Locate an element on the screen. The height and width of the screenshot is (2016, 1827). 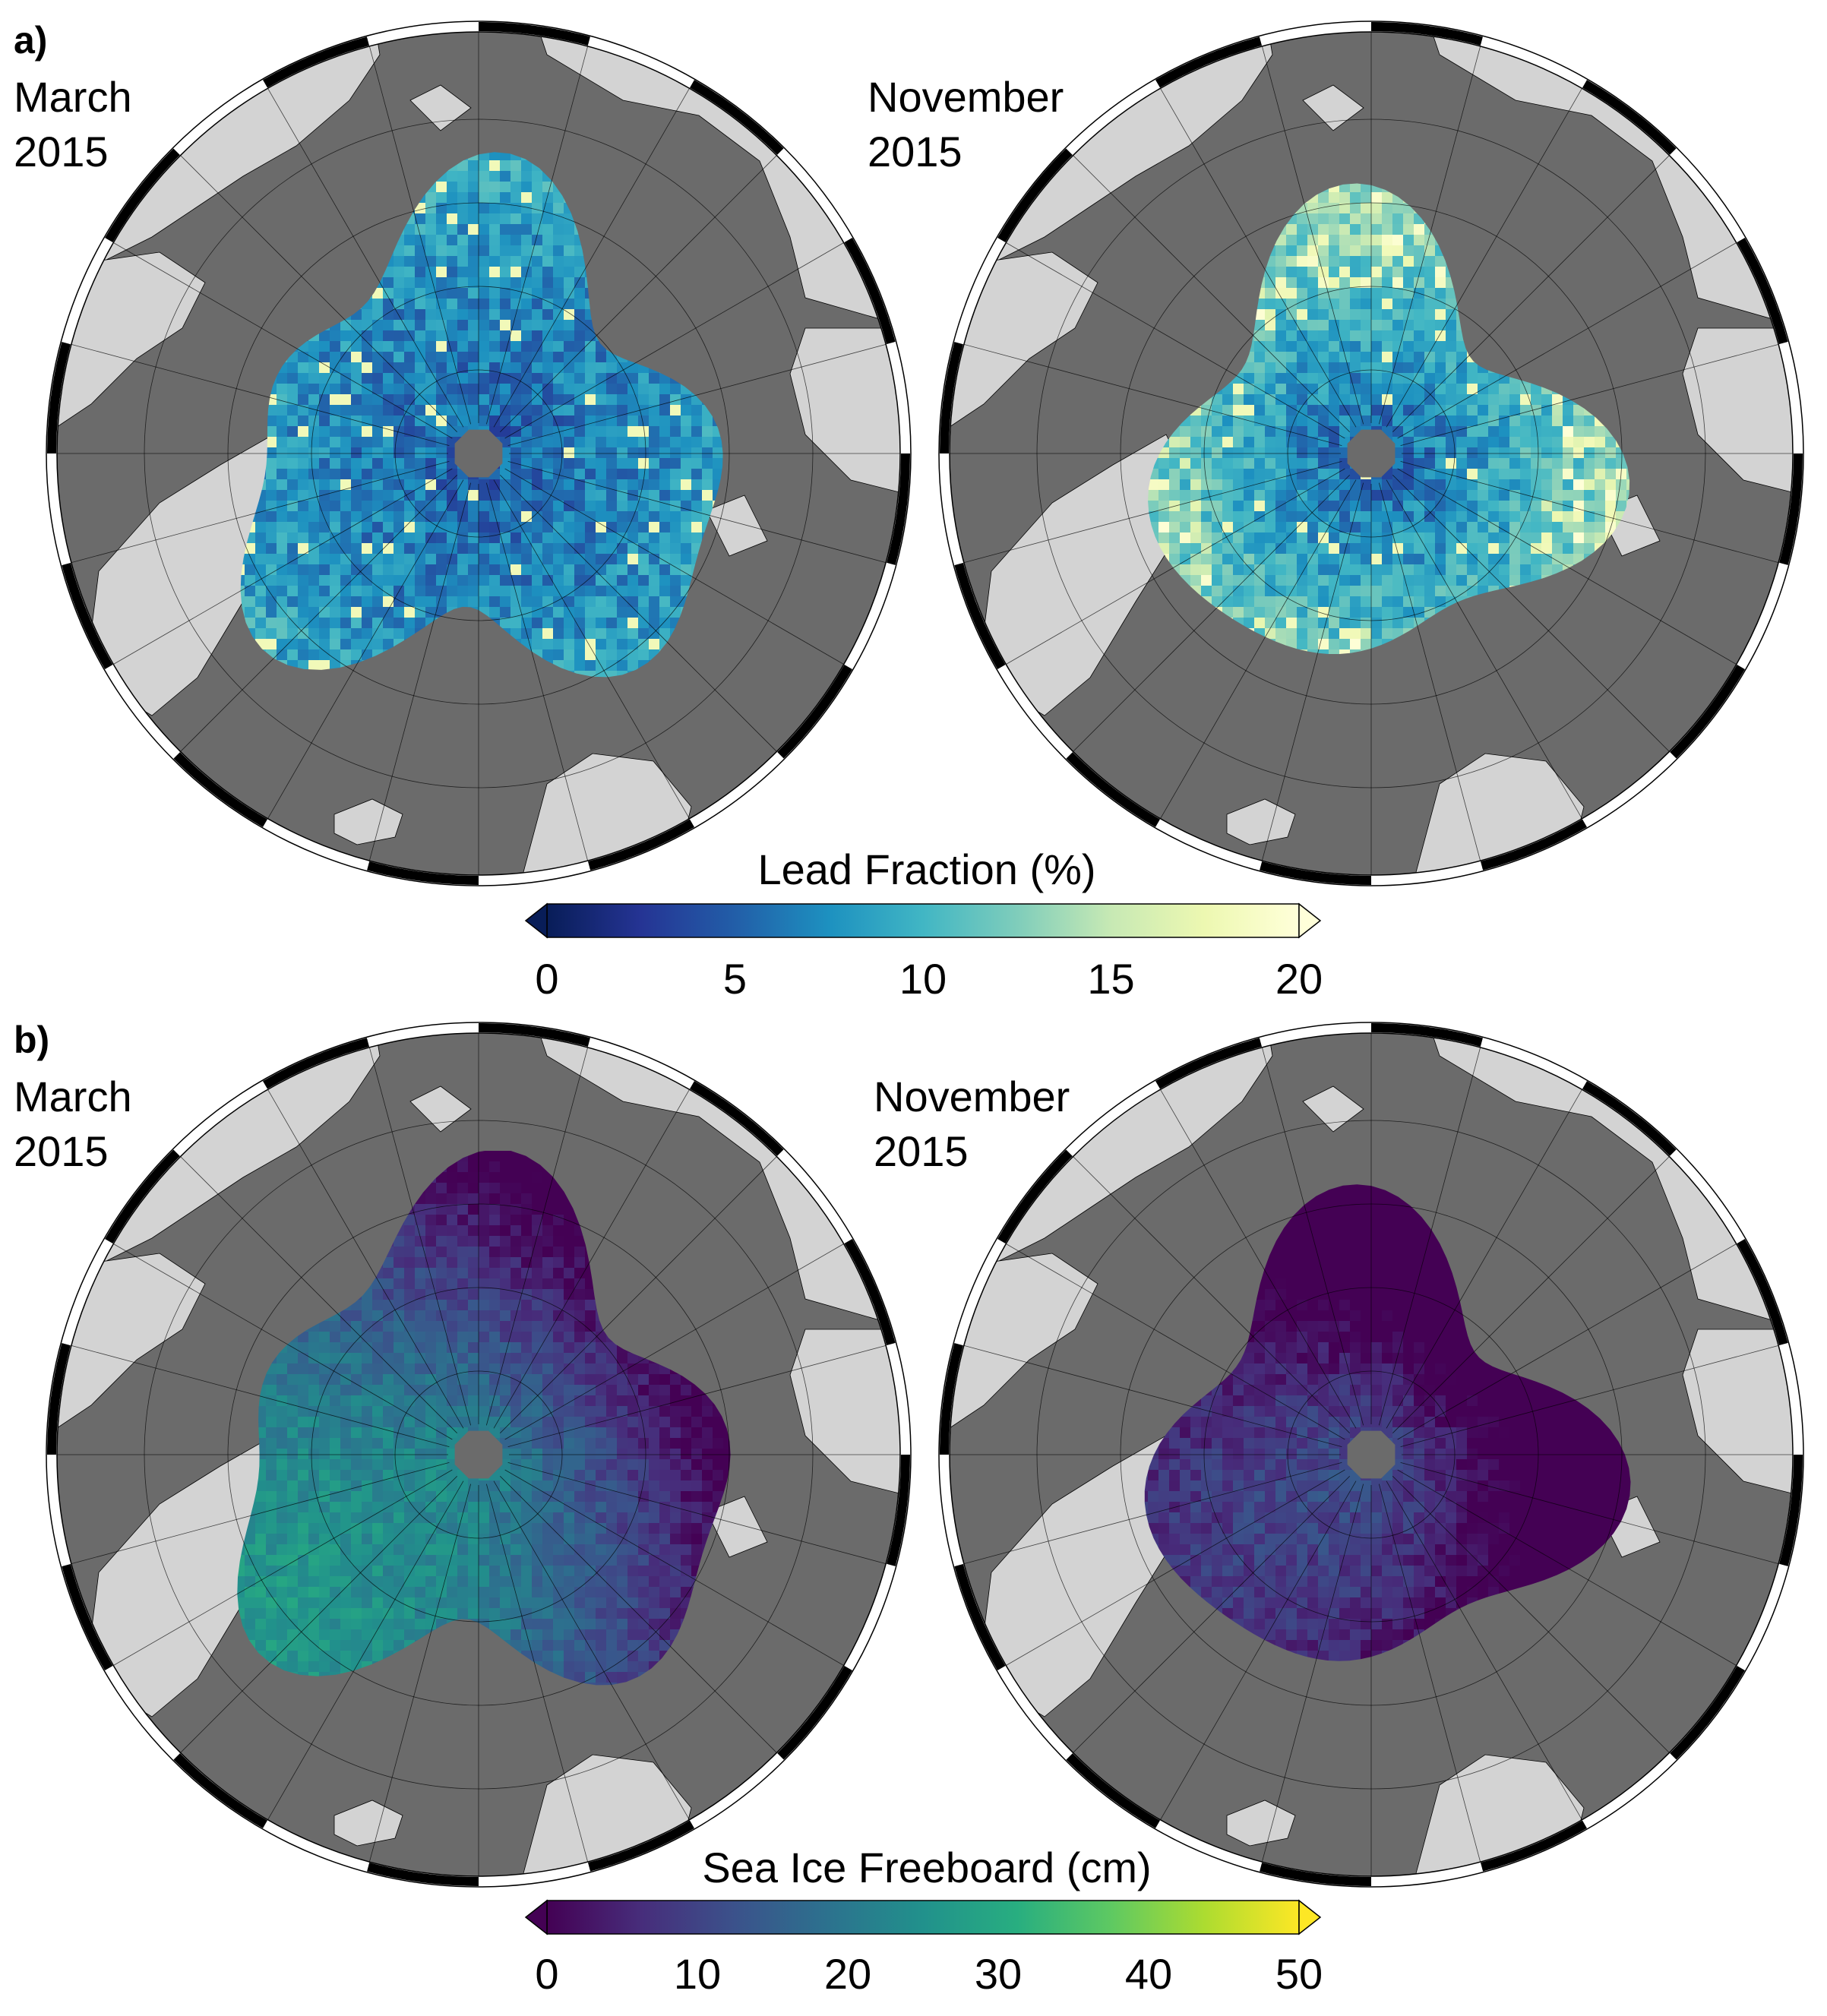
colorbar-tick-label: 15 is located at coordinates (1111, 979).